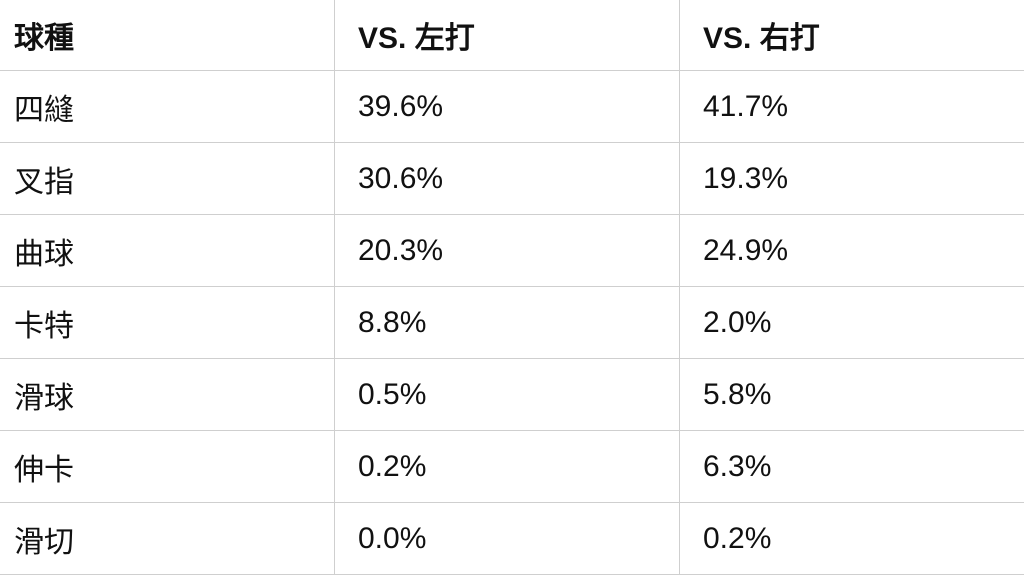 The image size is (1024, 576). Describe the element at coordinates (851, 250) in the screenshot. I see `pitch-usage: 24.9%` at that location.